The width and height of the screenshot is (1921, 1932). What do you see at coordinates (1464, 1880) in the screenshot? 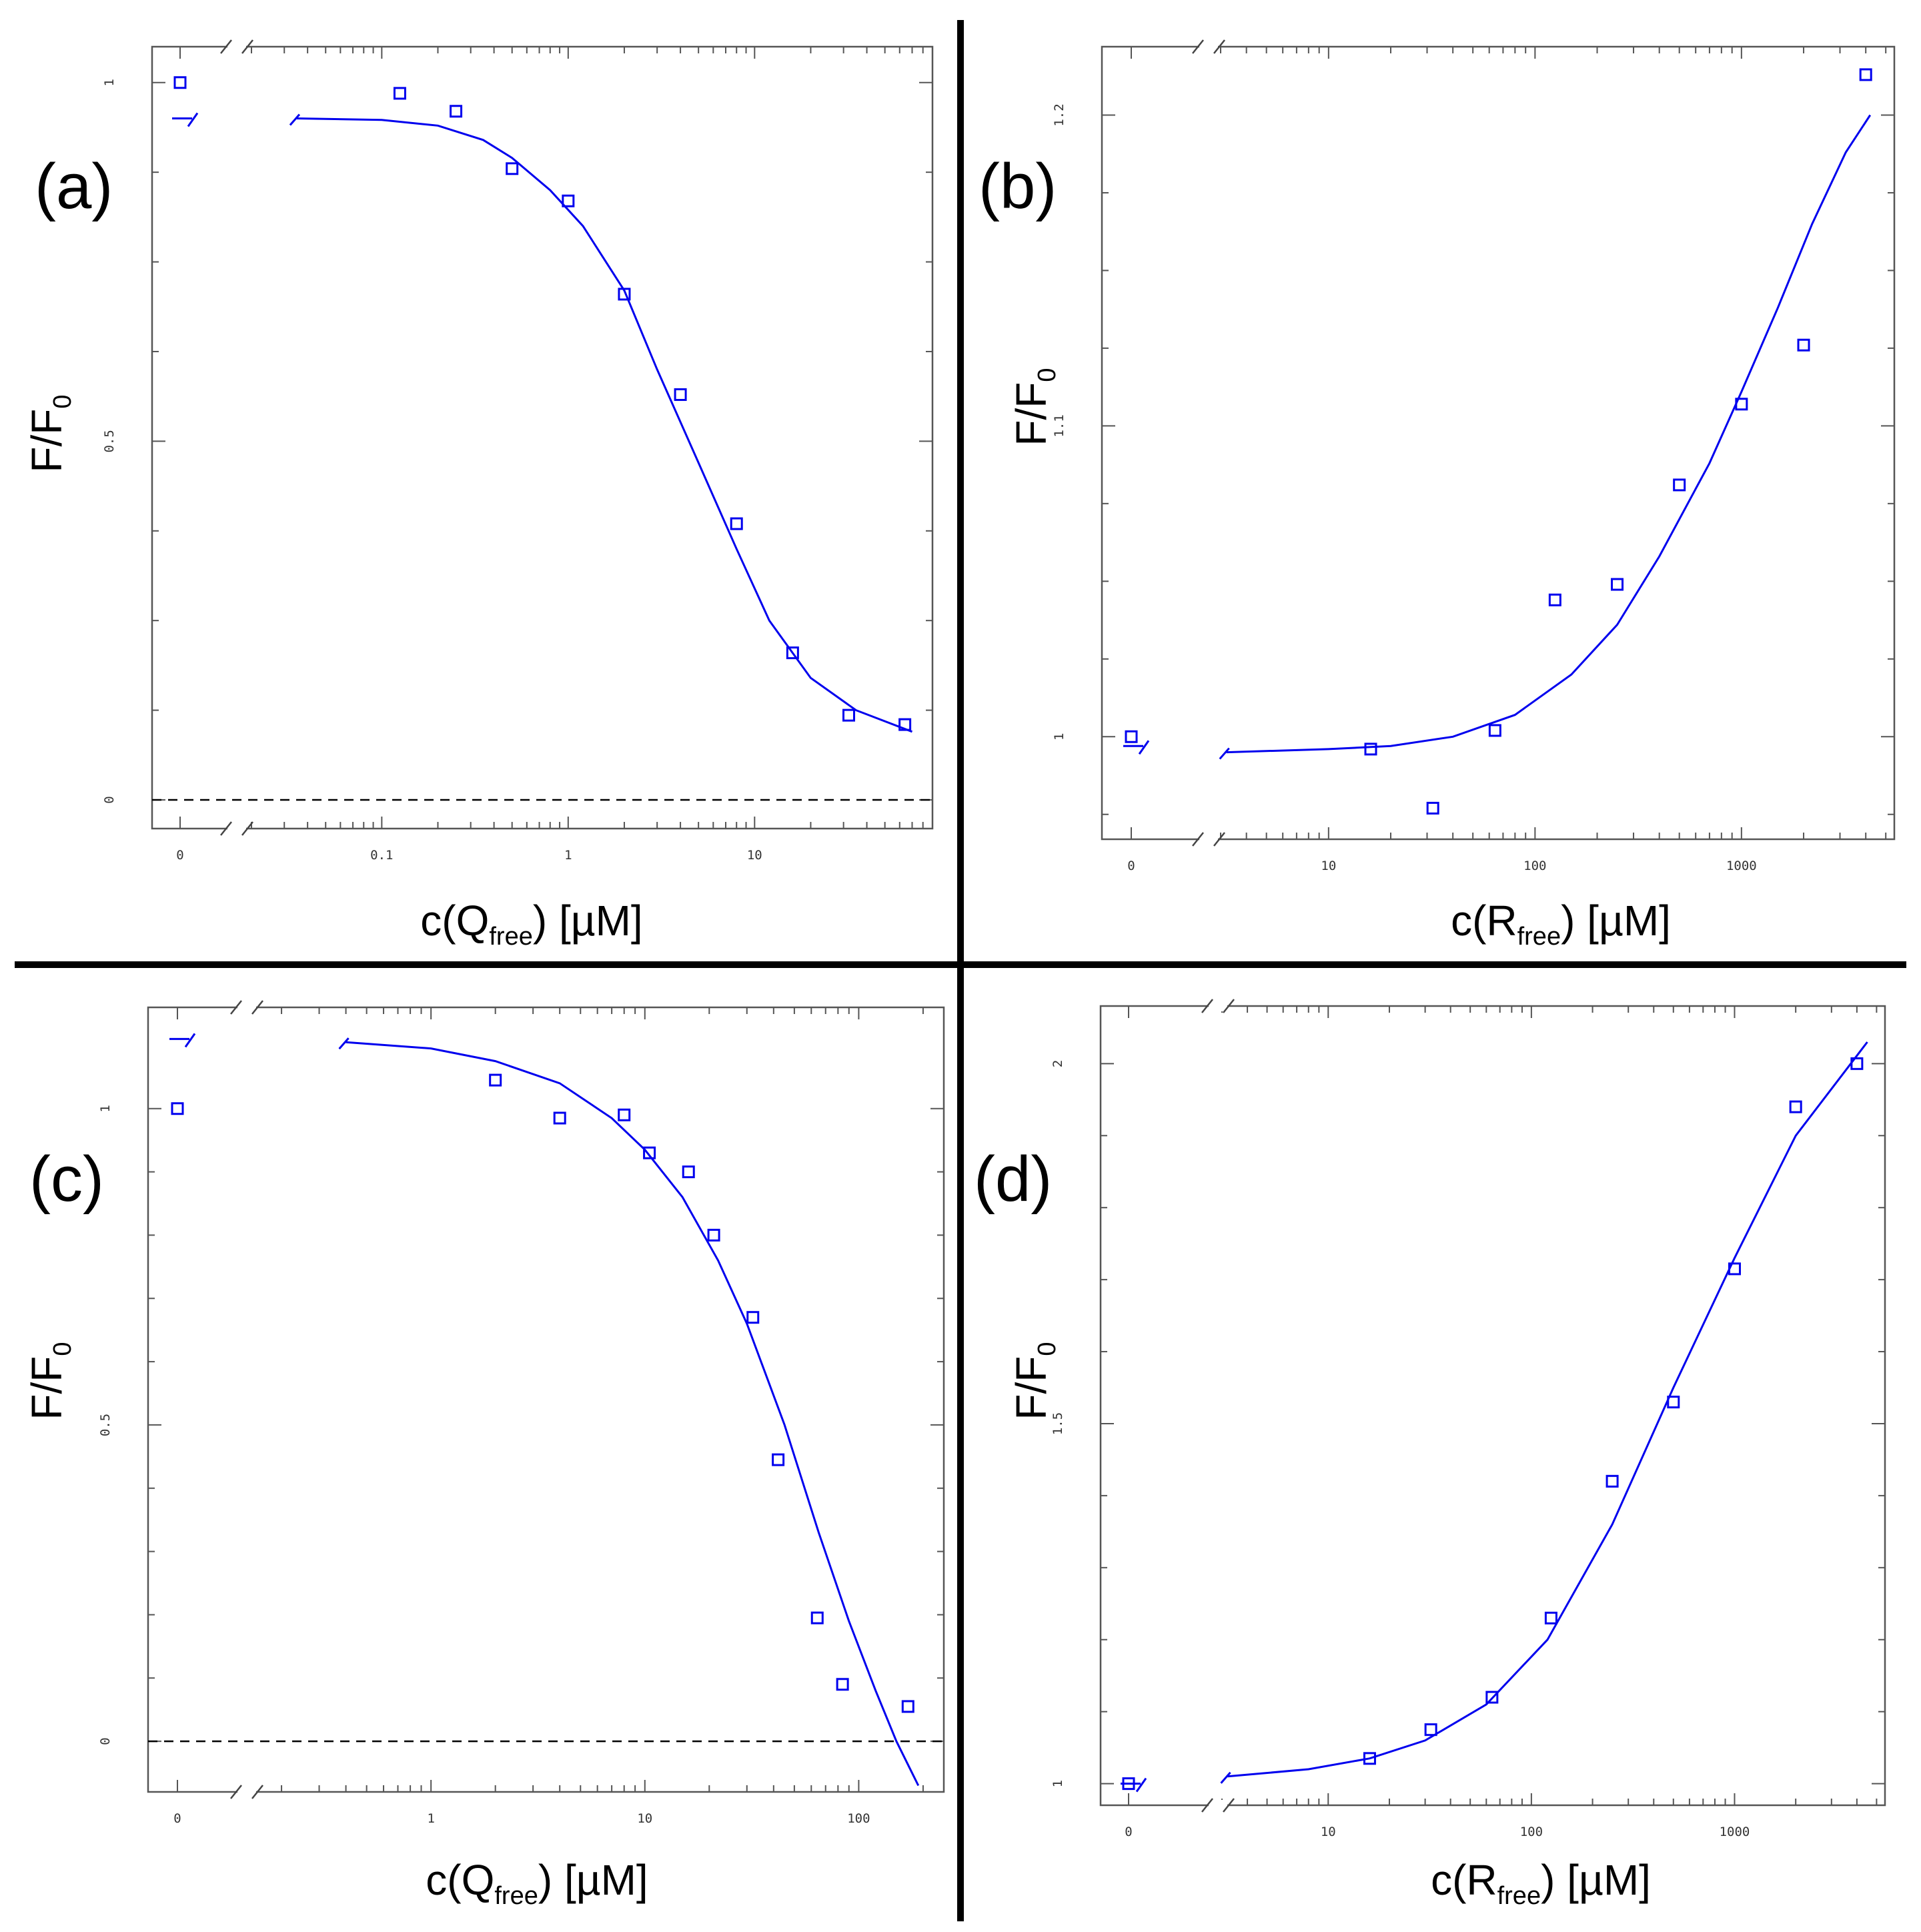
I see `x-axis-title-pre: c(R` at bounding box center [1464, 1880].